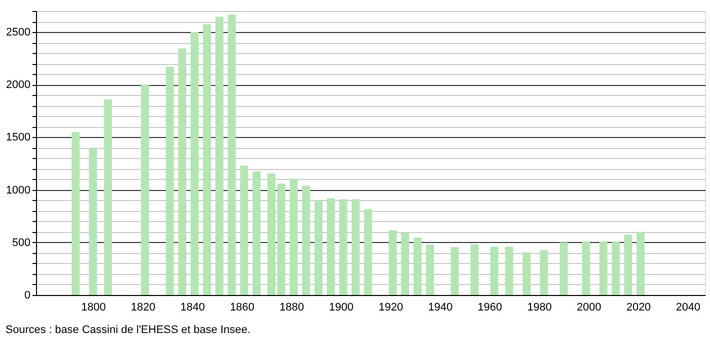  Describe the element at coordinates (192, 308) in the screenshot. I see `x-tick-label: 1840` at that location.